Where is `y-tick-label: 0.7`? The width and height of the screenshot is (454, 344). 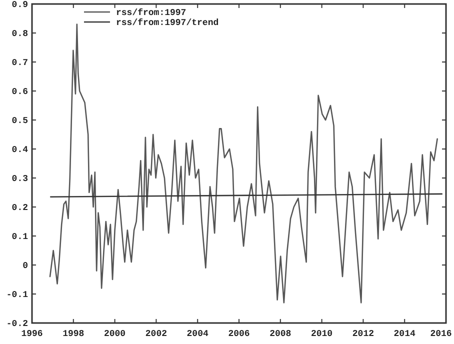 y-tick-label: 0.7 is located at coordinates (20, 63).